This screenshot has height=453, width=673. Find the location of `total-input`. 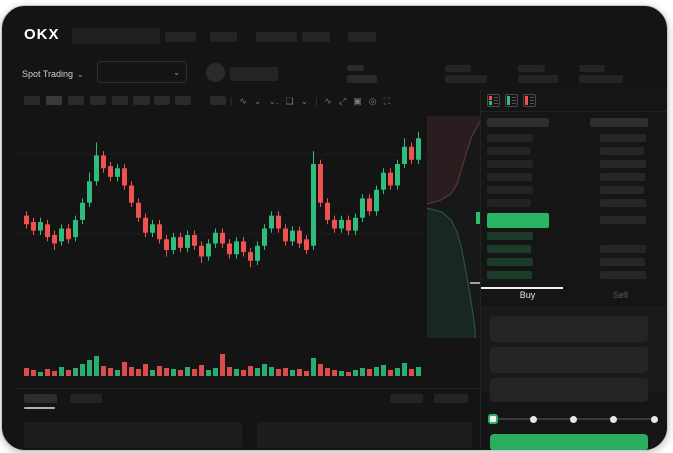

total-input is located at coordinates (569, 390).